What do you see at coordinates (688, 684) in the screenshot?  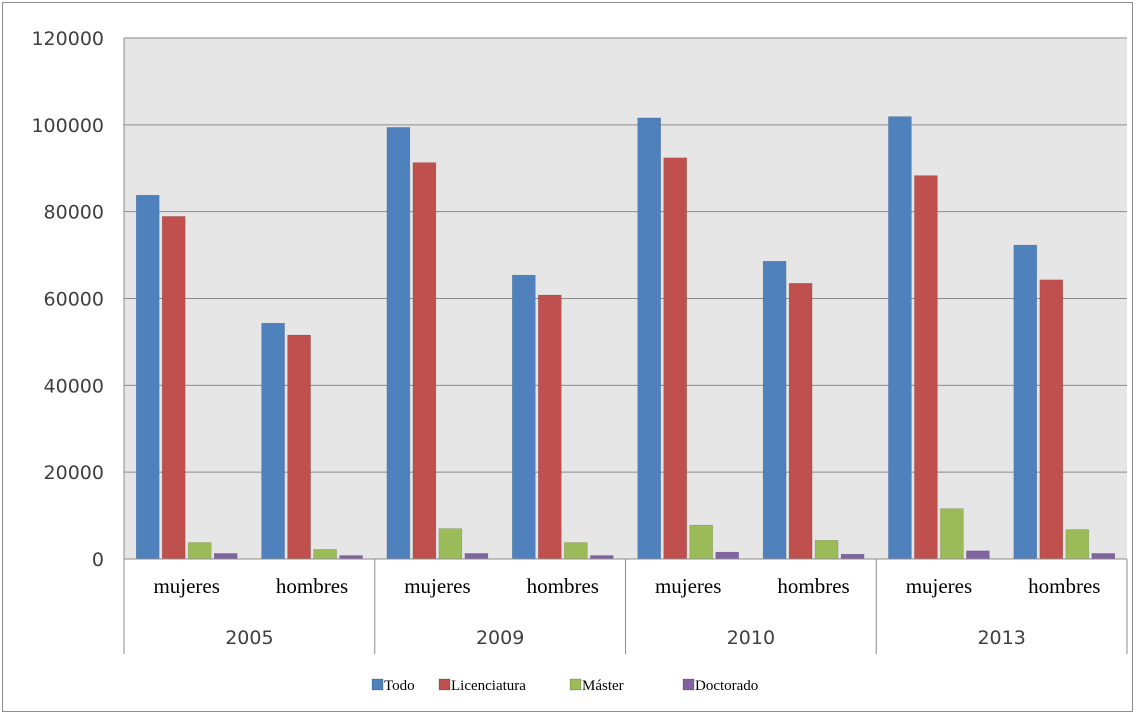 I see `legend-swatch-doctorado` at bounding box center [688, 684].